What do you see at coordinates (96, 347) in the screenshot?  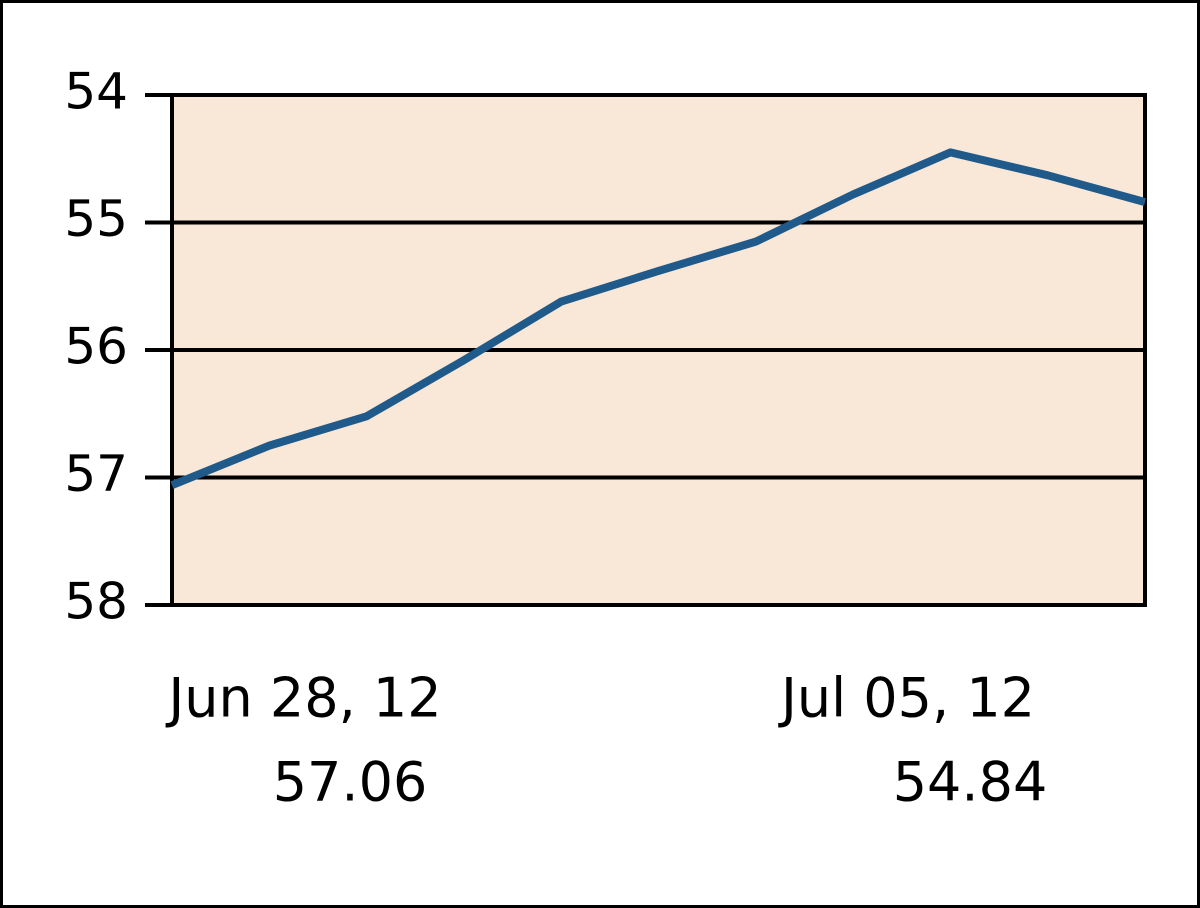 I see `y-tick-label: 56` at bounding box center [96, 347].